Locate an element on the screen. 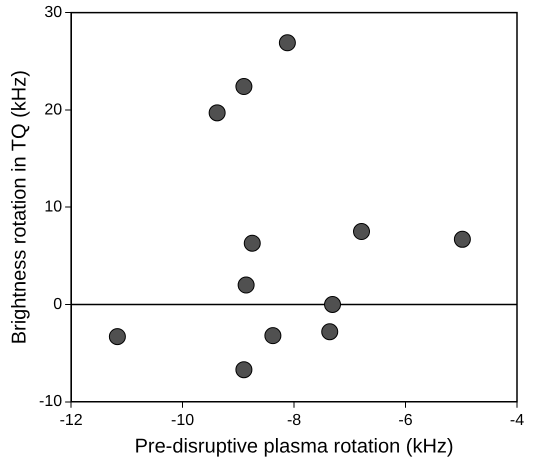  y-tick-label: 30 is located at coordinates (53, 13).